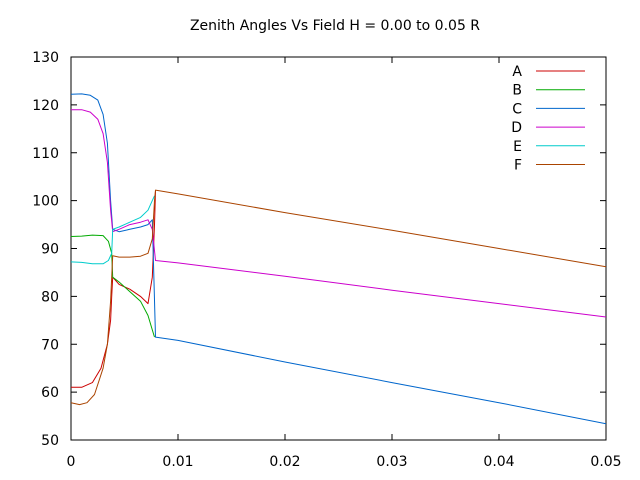 This screenshot has width=640, height=480. What do you see at coordinates (50, 297) in the screenshot?
I see `y-tick-label: 80` at bounding box center [50, 297].